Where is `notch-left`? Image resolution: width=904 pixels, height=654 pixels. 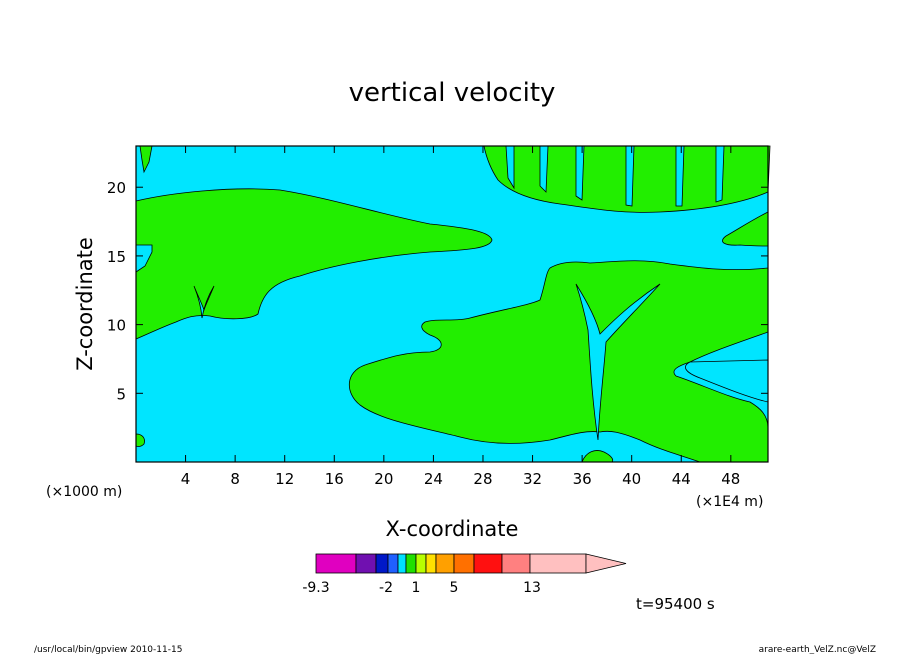 notch-left is located at coordinates (204, 302).